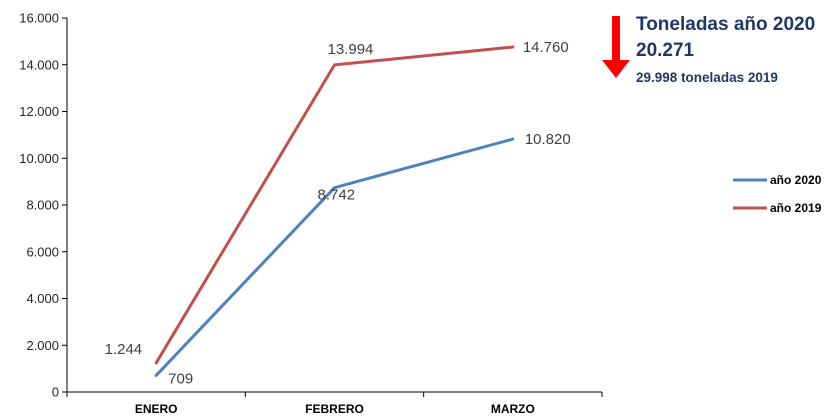  I want to click on legend-label: año 2019, so click(796, 208).